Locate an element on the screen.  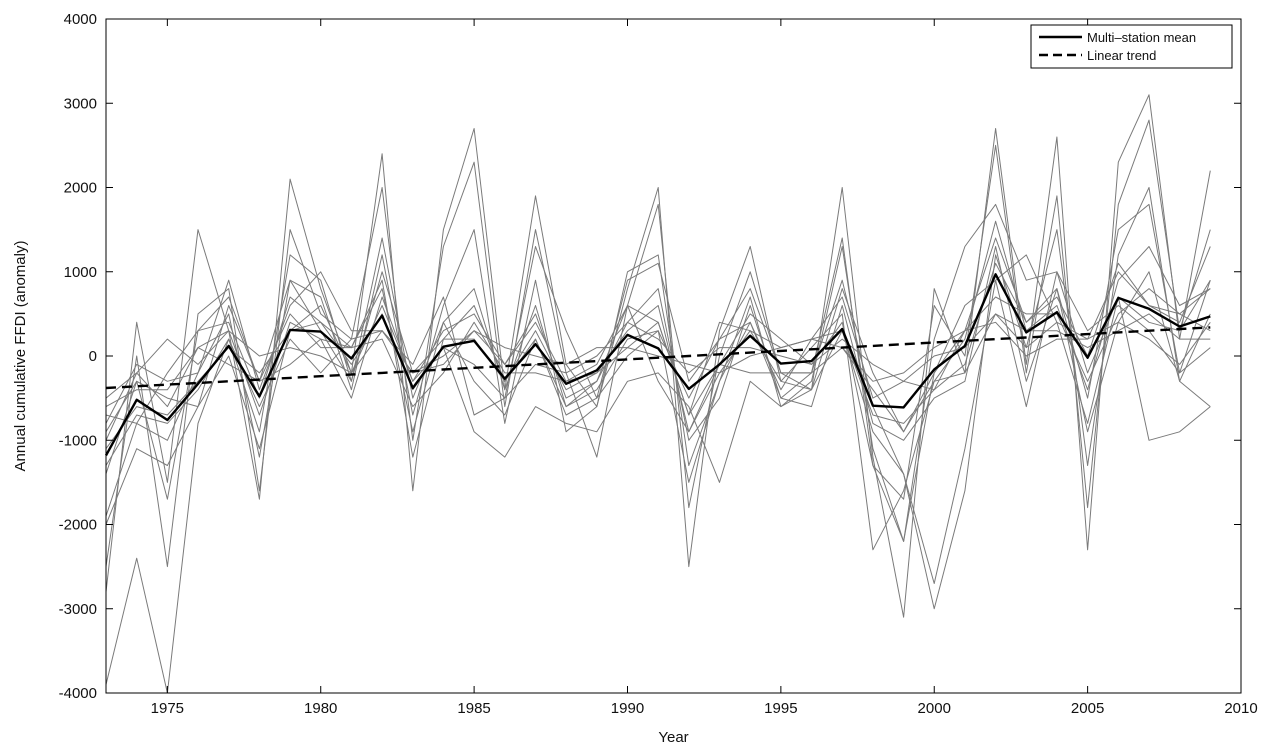
y-axis-label: Annual cumulative FFDI (anomaly) is located at coordinates (20, 356).